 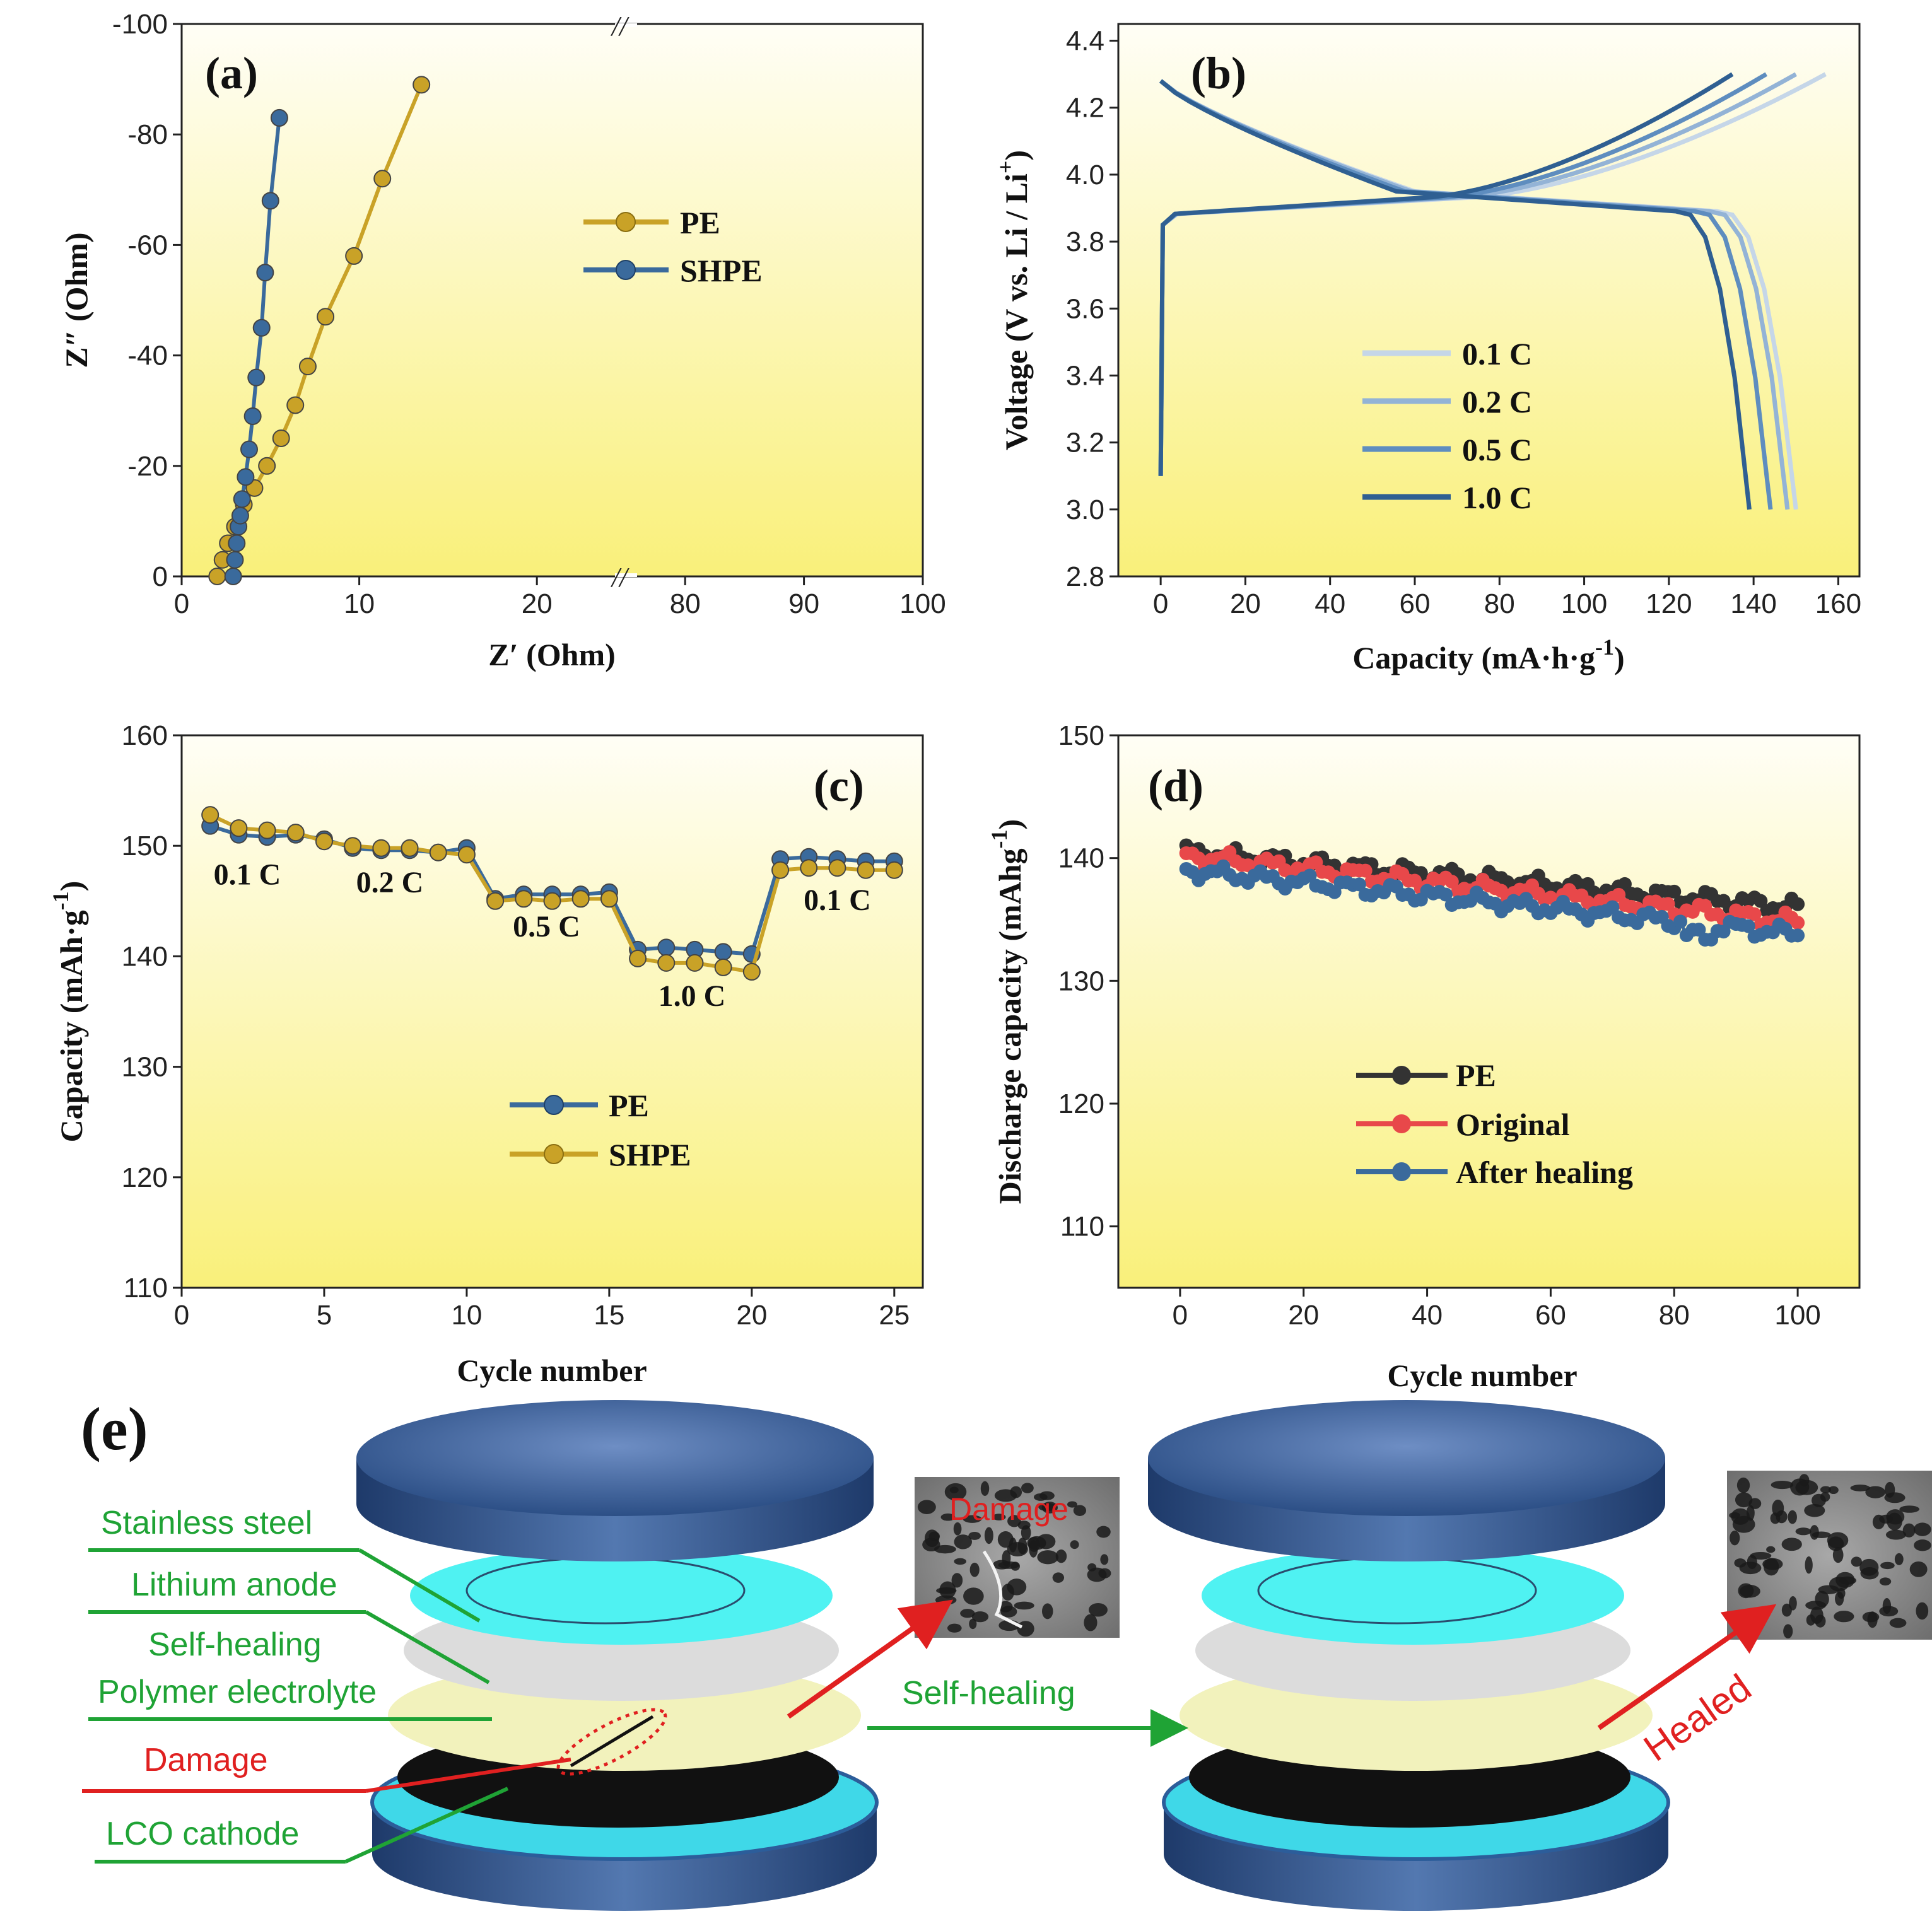 What do you see at coordinates (700, 222) in the screenshot?
I see `legend-pe-label: PE` at bounding box center [700, 222].